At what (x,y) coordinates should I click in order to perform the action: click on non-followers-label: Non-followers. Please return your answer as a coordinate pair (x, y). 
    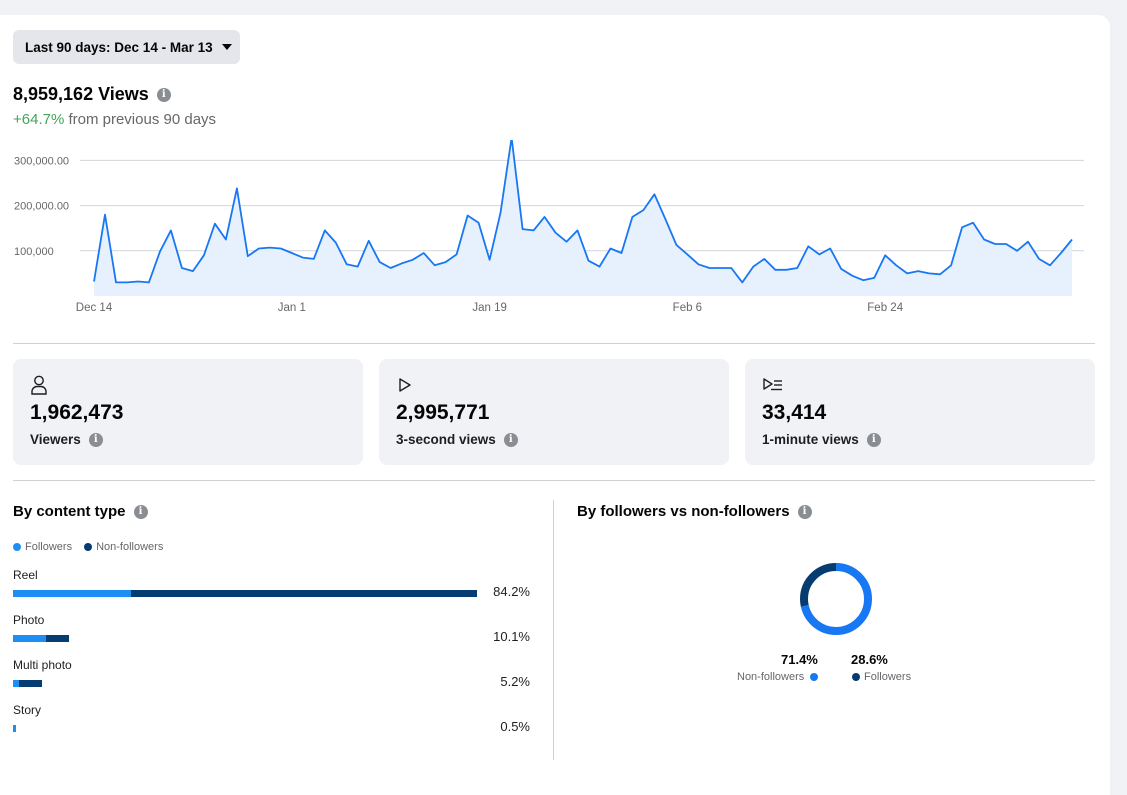
    Looking at the image, I should click on (778, 677).